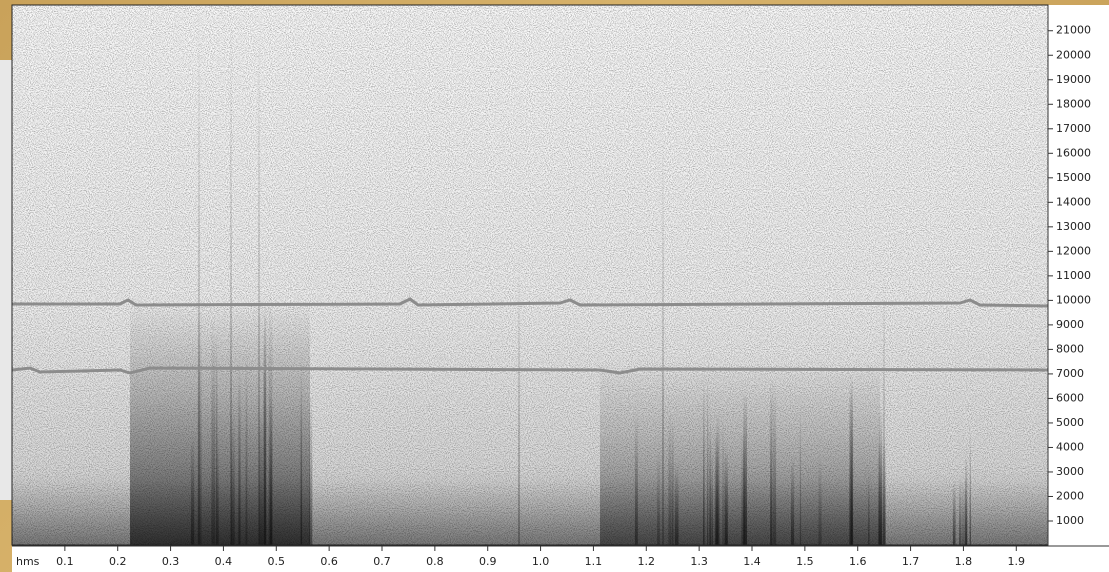  Describe the element at coordinates (1073, 54) in the screenshot. I see `y-tick-label: 20000` at that location.